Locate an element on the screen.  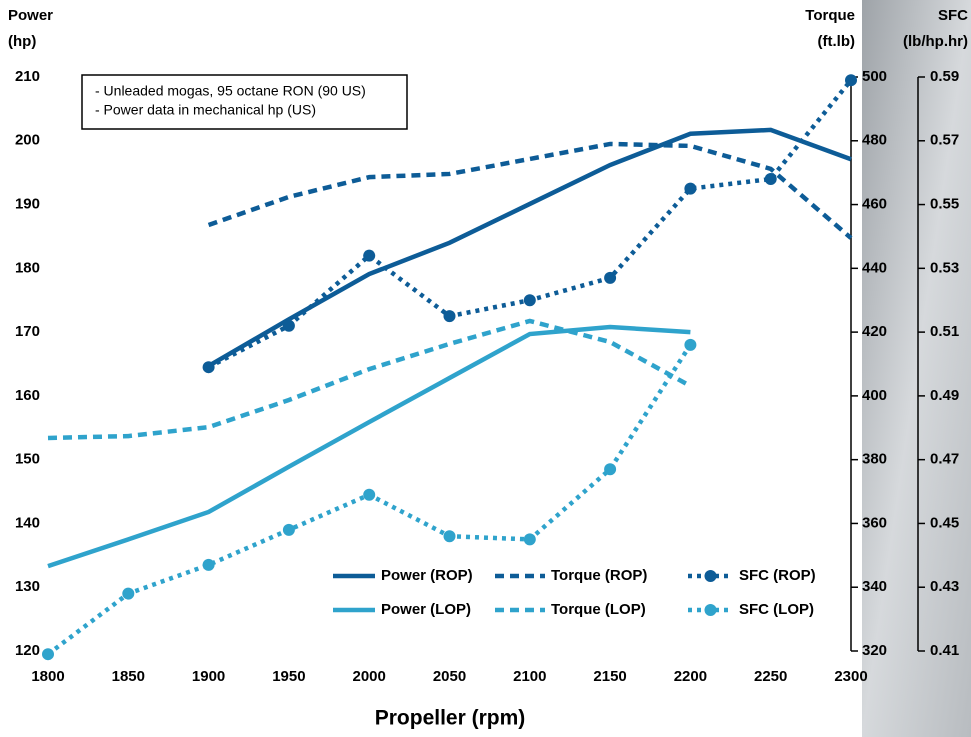
legend-label: Power (LOP) is located at coordinates (426, 609).